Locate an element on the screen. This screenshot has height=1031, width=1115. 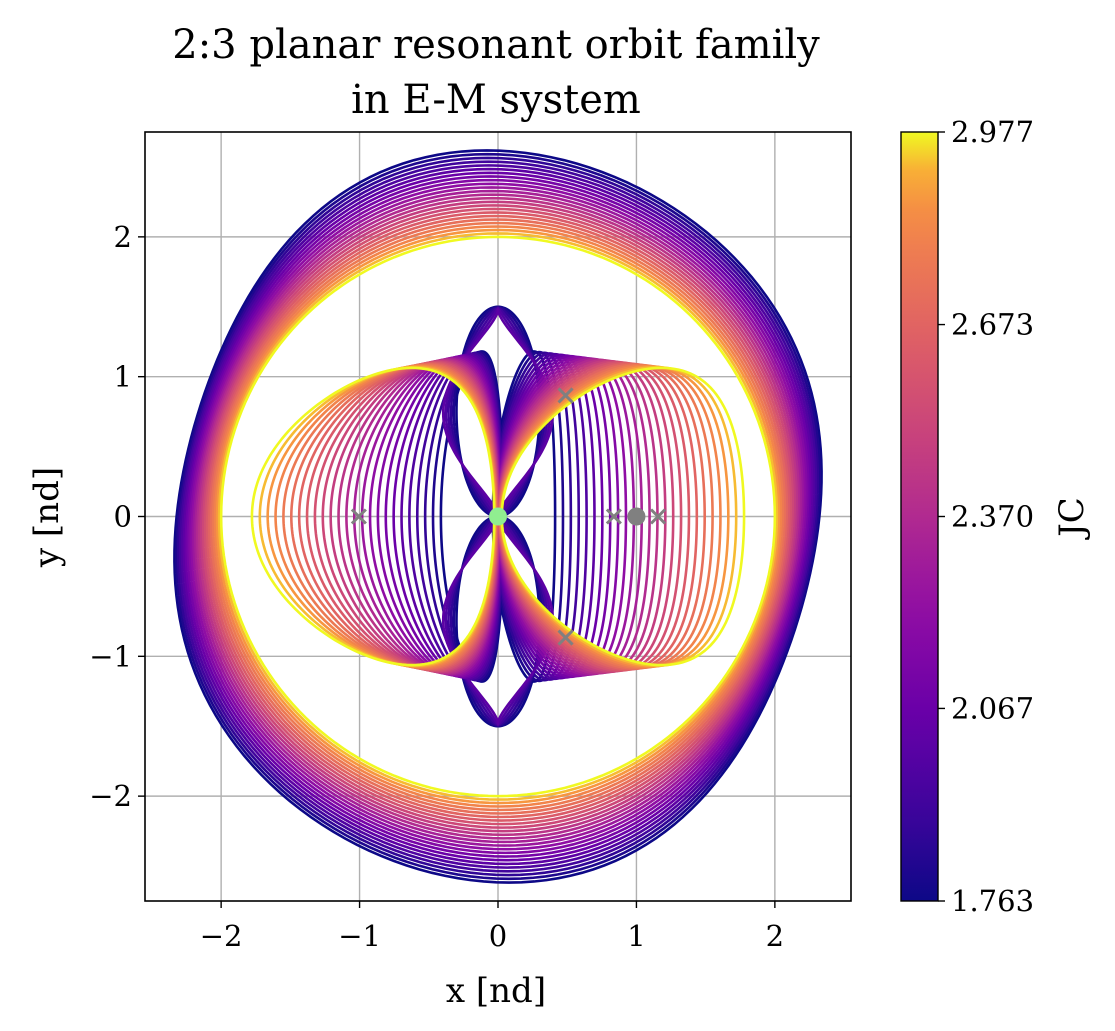
earth-marker is located at coordinates (498, 516).